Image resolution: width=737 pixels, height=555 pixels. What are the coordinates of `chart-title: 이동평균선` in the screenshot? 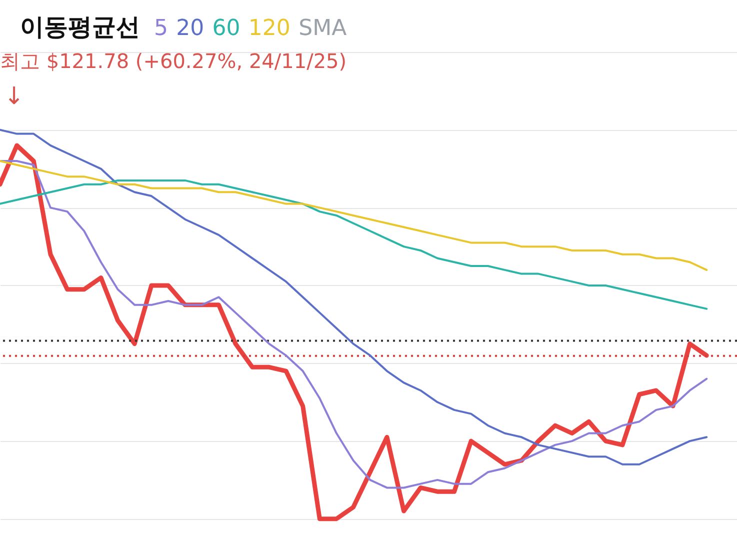 It's located at (80, 27).